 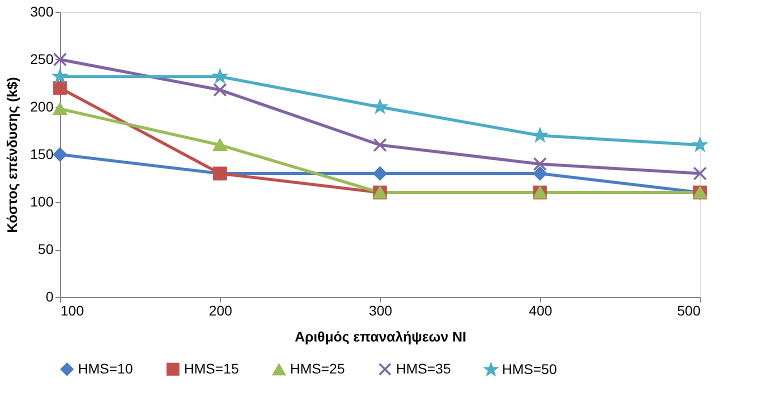 What do you see at coordinates (12, 155) in the screenshot?
I see `y-axis-title: Κόστος επένδυσης (k$)` at bounding box center [12, 155].